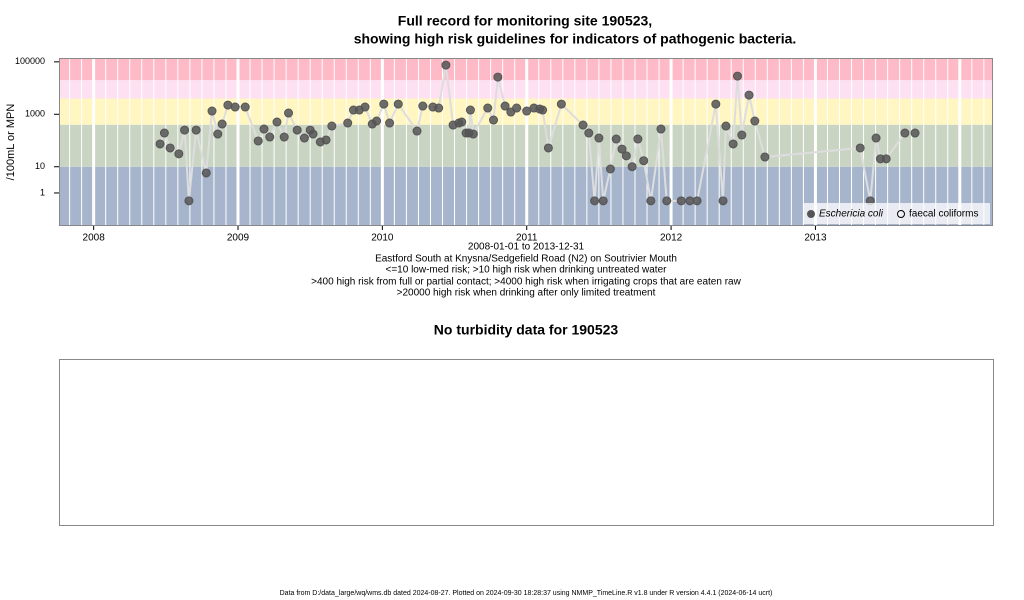  Describe the element at coordinates (40, 166) in the screenshot. I see `y-tick-label: 10` at that location.